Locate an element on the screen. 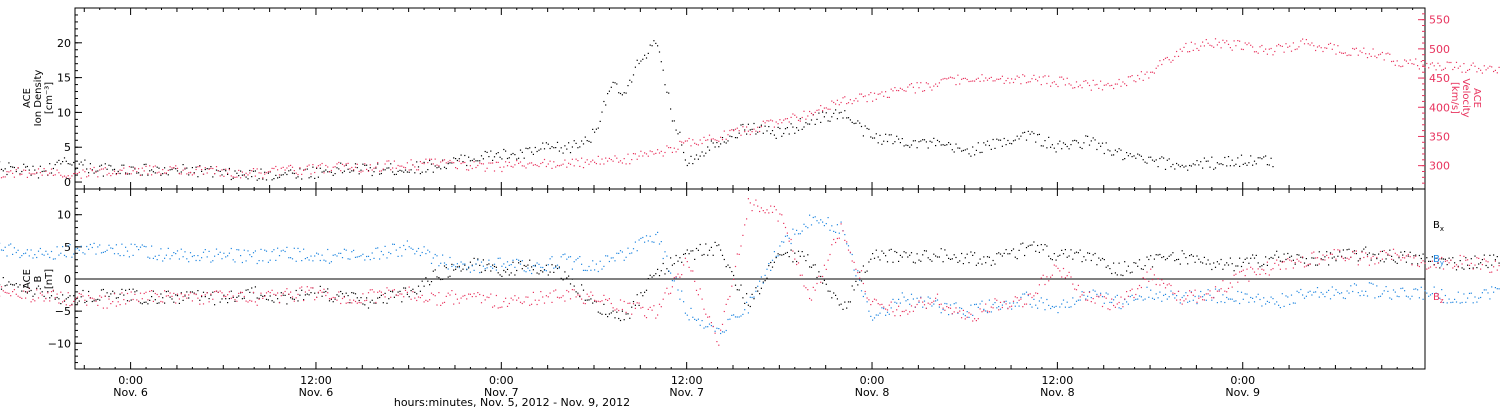 This screenshot has width=1500, height=410. top-right-tick-label: 400 is located at coordinates (1439, 107).